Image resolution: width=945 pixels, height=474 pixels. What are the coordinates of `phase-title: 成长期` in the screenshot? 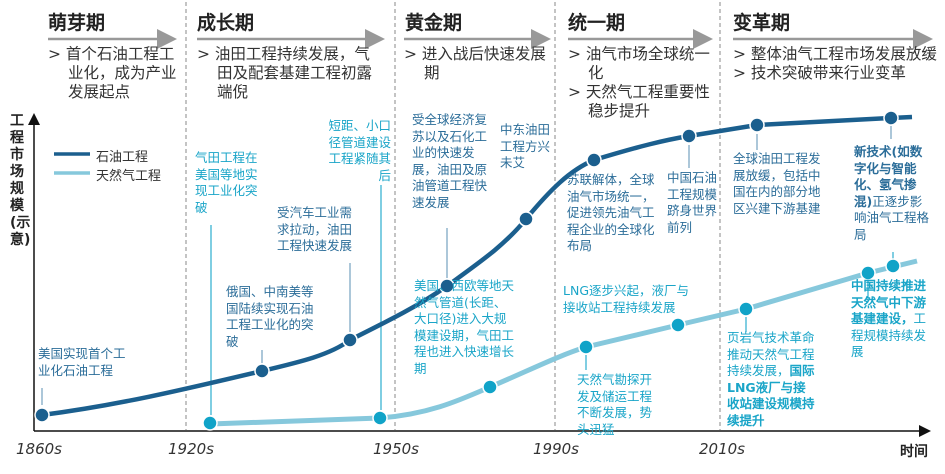 It's located at (226, 23).